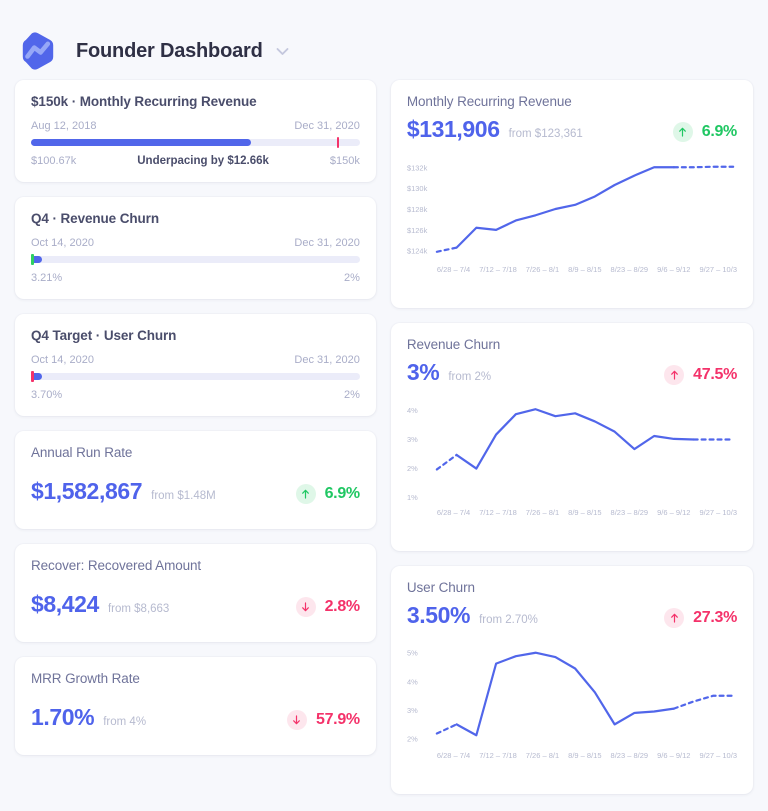  Describe the element at coordinates (440, 587) in the screenshot. I see `chart-title: User Churn` at that location.